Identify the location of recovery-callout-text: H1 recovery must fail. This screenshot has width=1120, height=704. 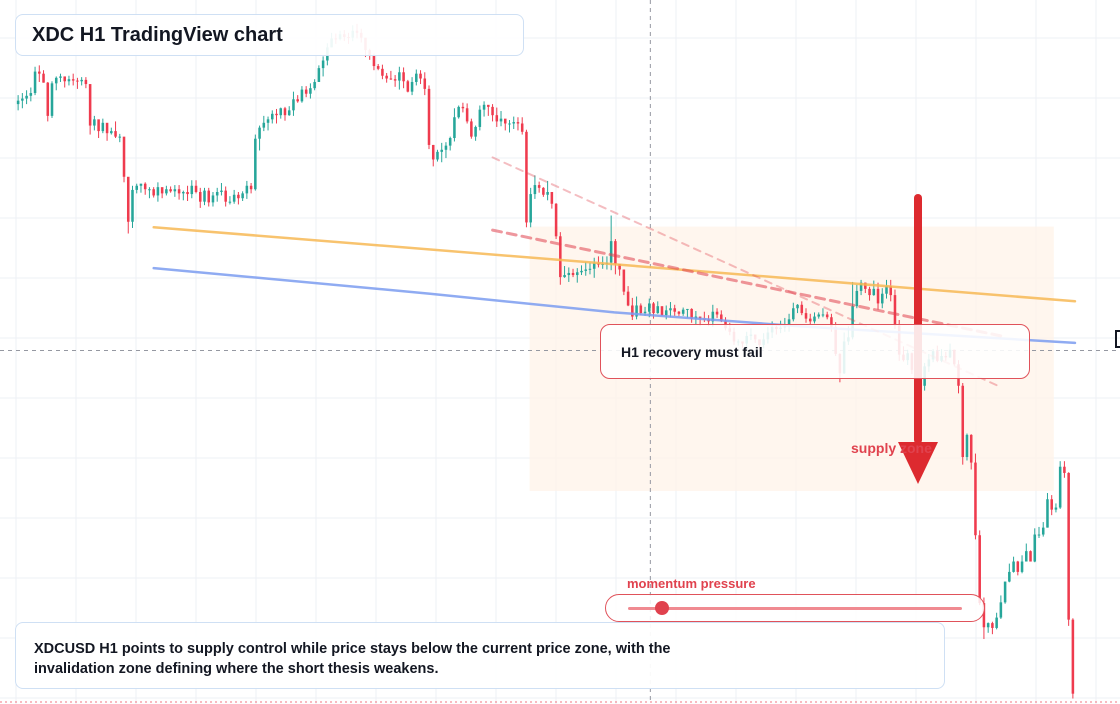
(692, 351).